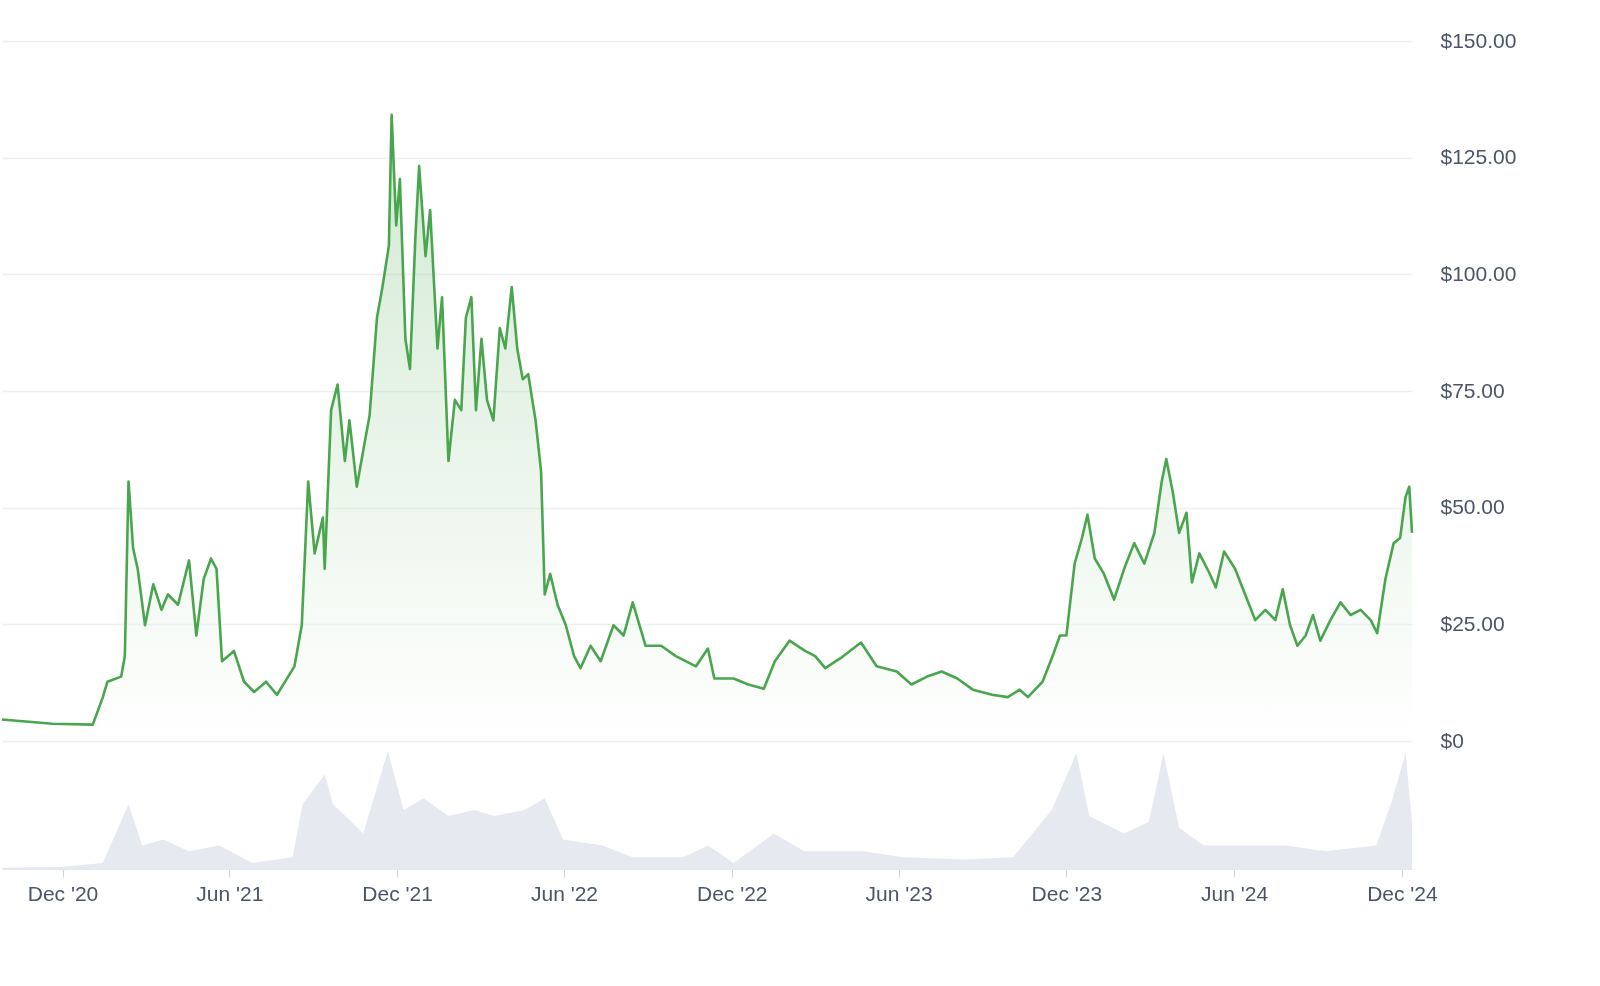 This screenshot has height=986, width=1600. Describe the element at coordinates (1478, 273) in the screenshot. I see `y-tick-label: $100.00` at that location.